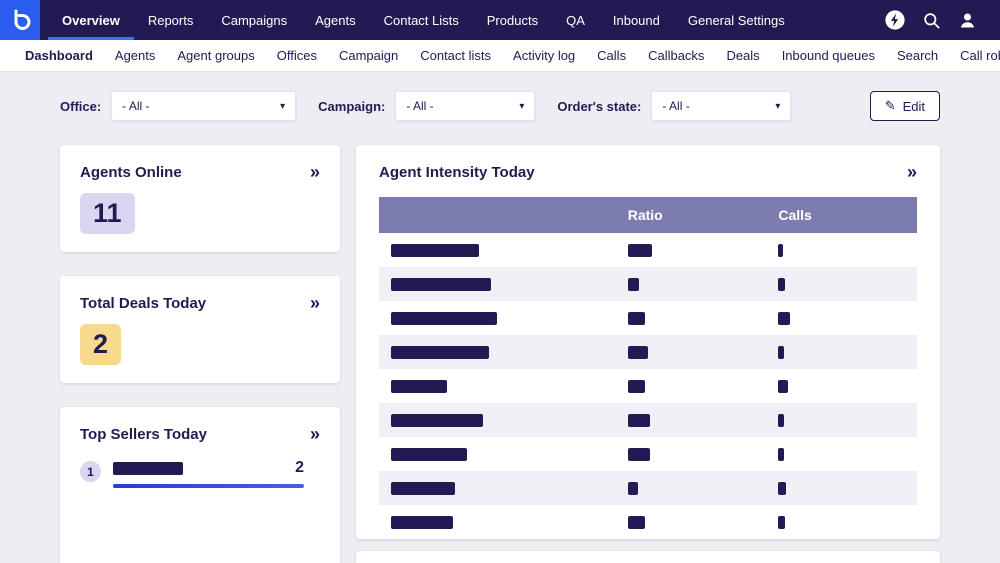  I want to click on agents-online-card: Agents Online » 11, so click(200, 198).